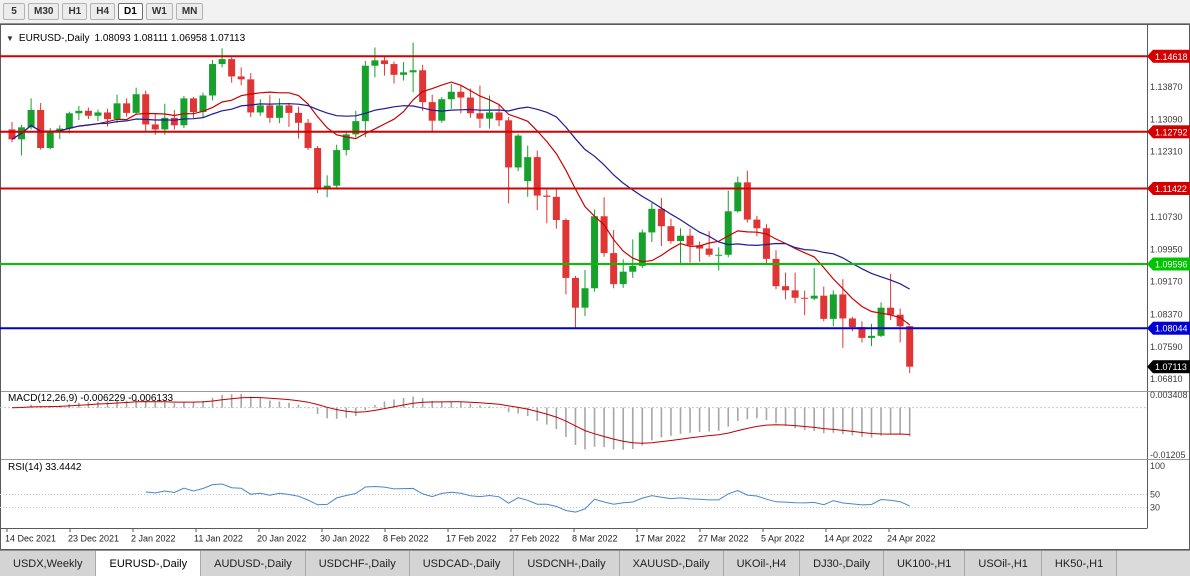  Describe the element at coordinates (783, 539) in the screenshot. I see `svg-text: 5 Apr 2022` at that location.